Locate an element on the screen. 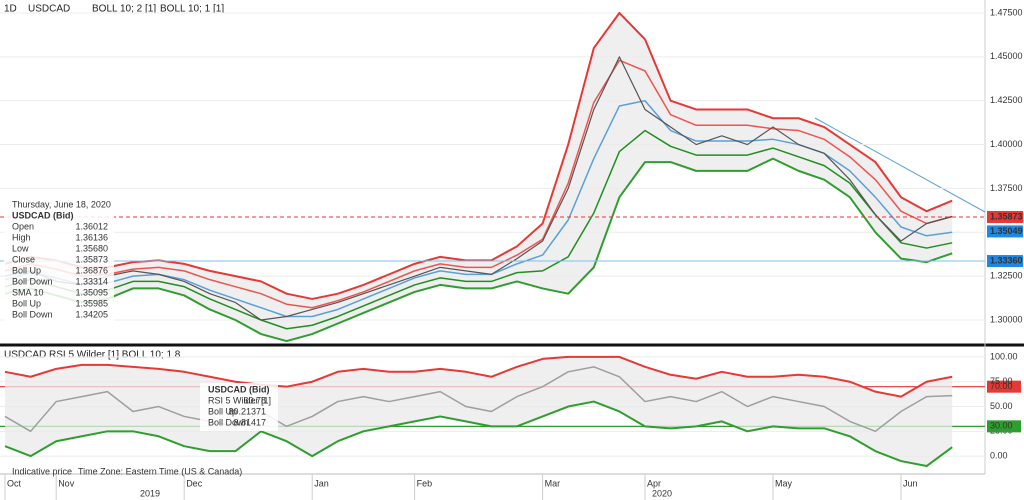 Image resolution: width=1024 pixels, height=500 pixels. x-tick-label: Feb is located at coordinates (425, 483).